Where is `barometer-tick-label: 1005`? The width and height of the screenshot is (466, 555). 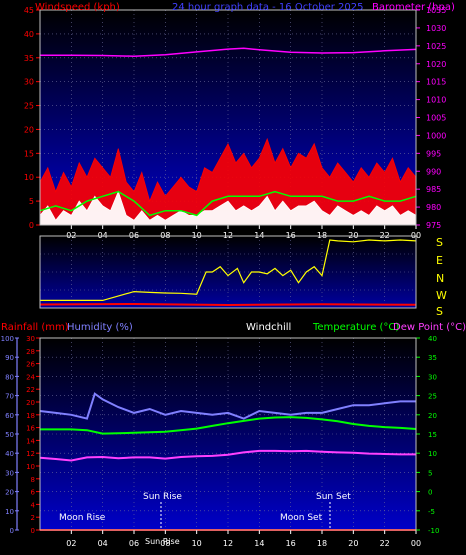 barometer-tick-label: 1005 is located at coordinates (436, 118).